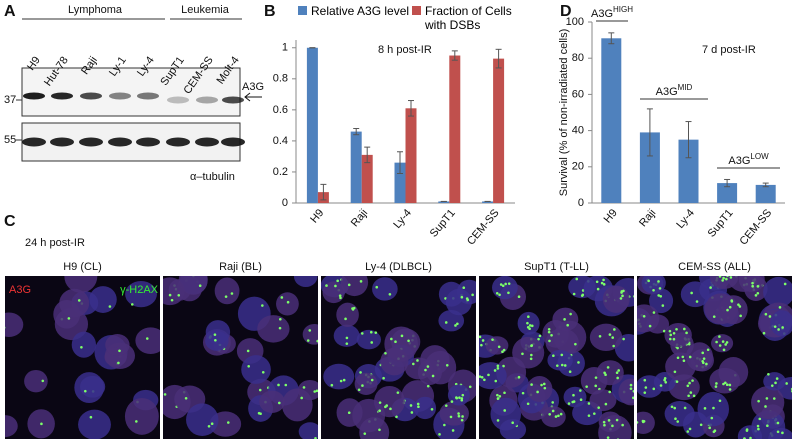 The image size is (800, 439). I want to click on legend-entry: Relative A3G level, so click(353, 11).